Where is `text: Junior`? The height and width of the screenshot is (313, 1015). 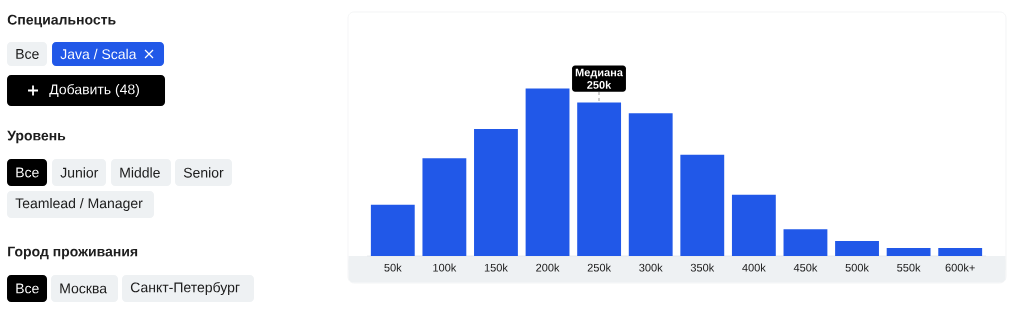 text: Junior is located at coordinates (79, 172).